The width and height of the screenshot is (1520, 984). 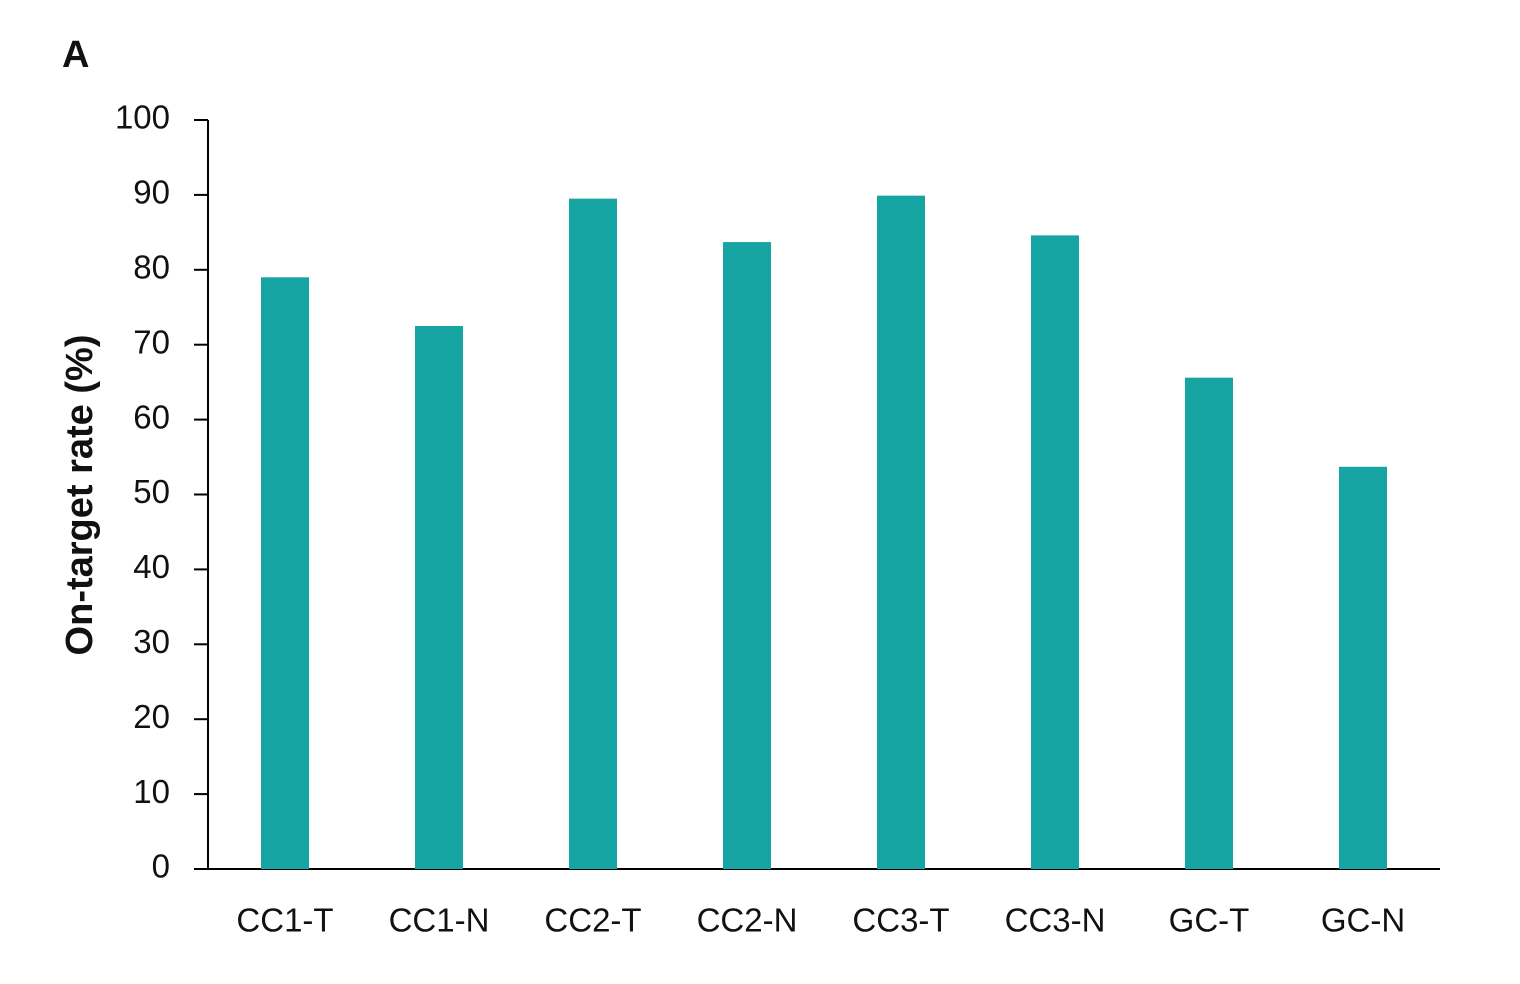 I want to click on y-tick-label: 80, so click(x=151, y=267).